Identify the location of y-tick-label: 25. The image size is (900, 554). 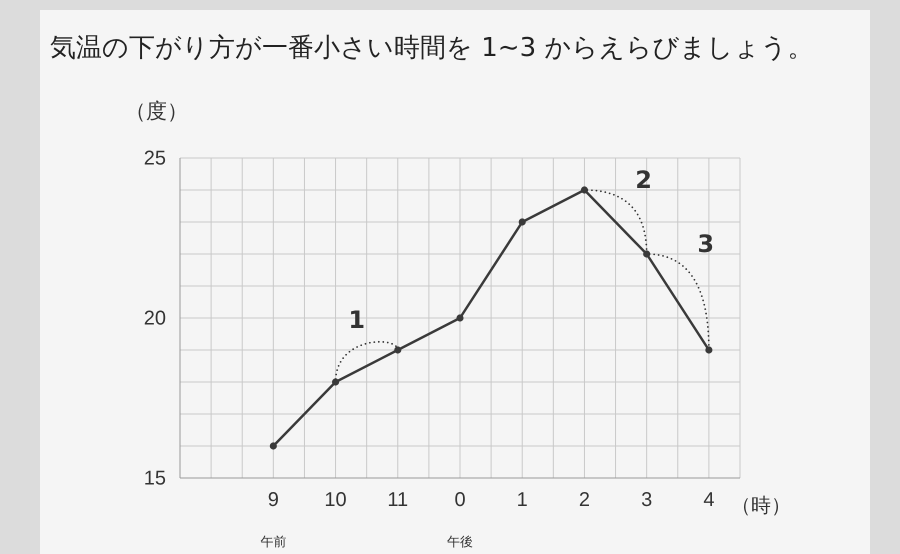
(155, 158).